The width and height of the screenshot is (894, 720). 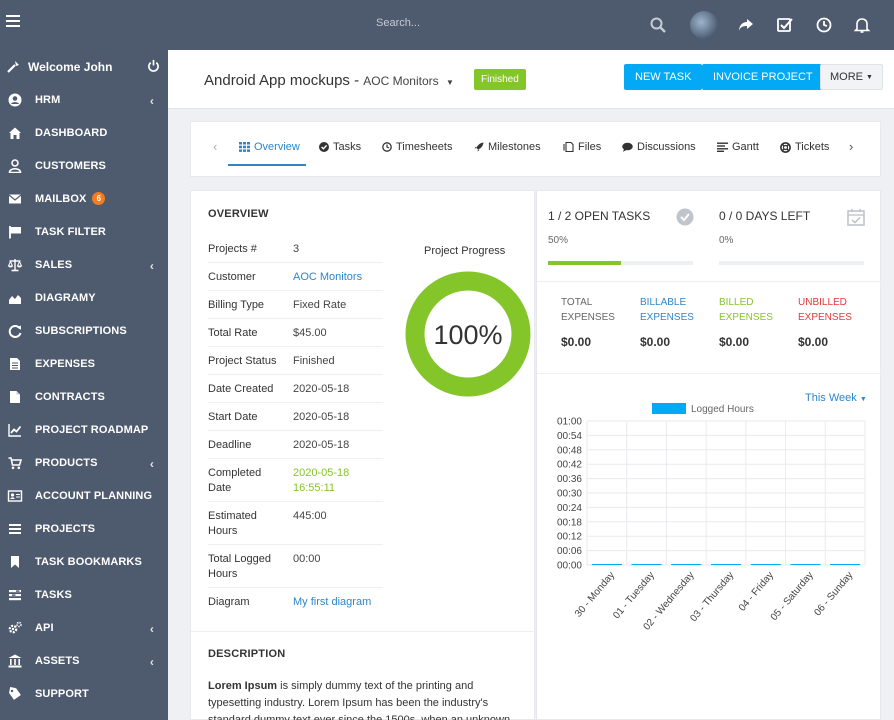 What do you see at coordinates (709, 373) in the screenshot?
I see `divider` at bounding box center [709, 373].